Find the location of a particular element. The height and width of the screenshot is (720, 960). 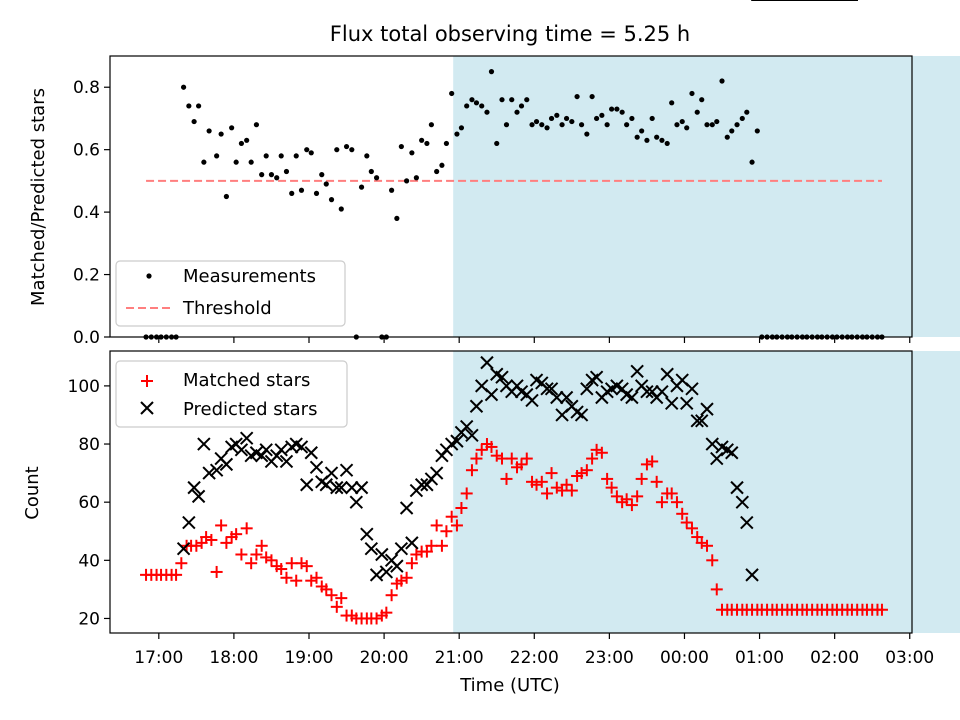

y-tick-label: 0.4 is located at coordinates (86, 213).